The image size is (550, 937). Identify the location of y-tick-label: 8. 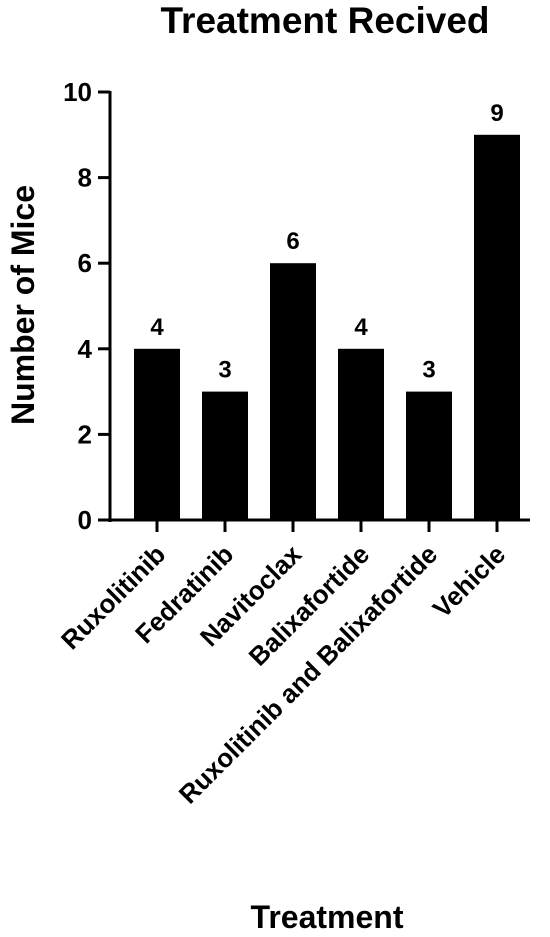
(85, 178).